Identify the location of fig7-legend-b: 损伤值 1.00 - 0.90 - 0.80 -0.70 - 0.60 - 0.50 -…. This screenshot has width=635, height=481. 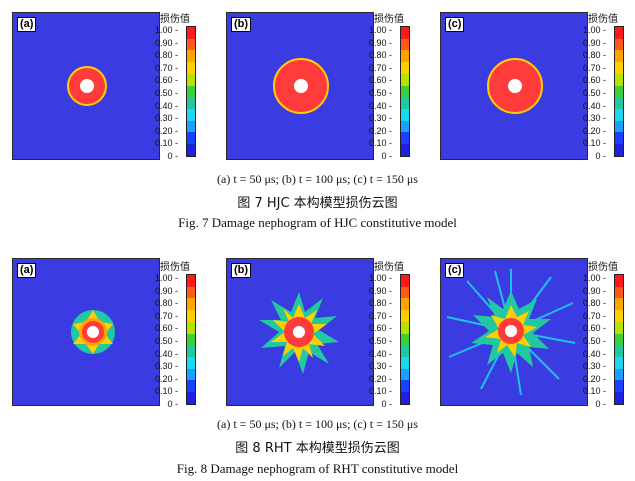
(399, 90).